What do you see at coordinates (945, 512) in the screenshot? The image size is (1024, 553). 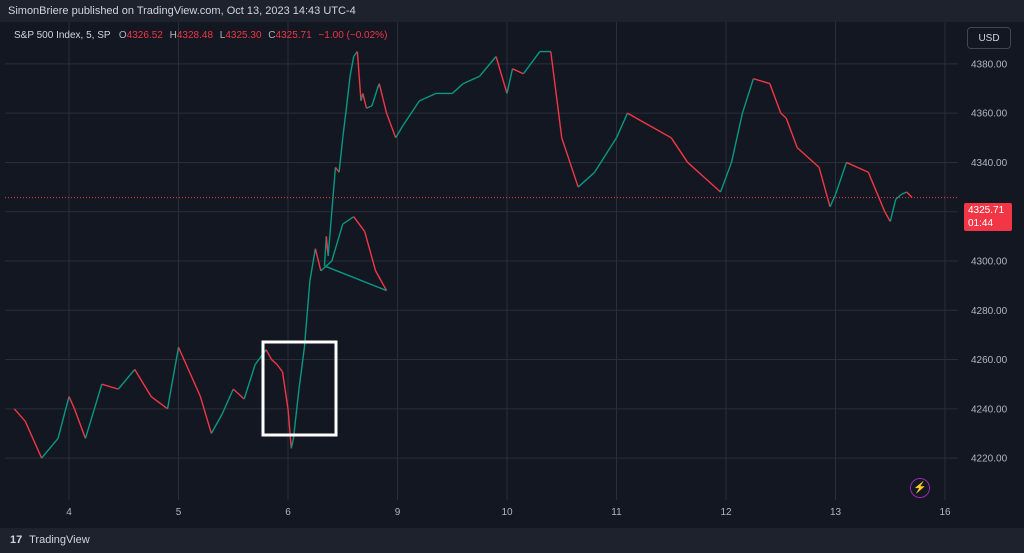 I see `time-tick-label: 16` at bounding box center [945, 512].